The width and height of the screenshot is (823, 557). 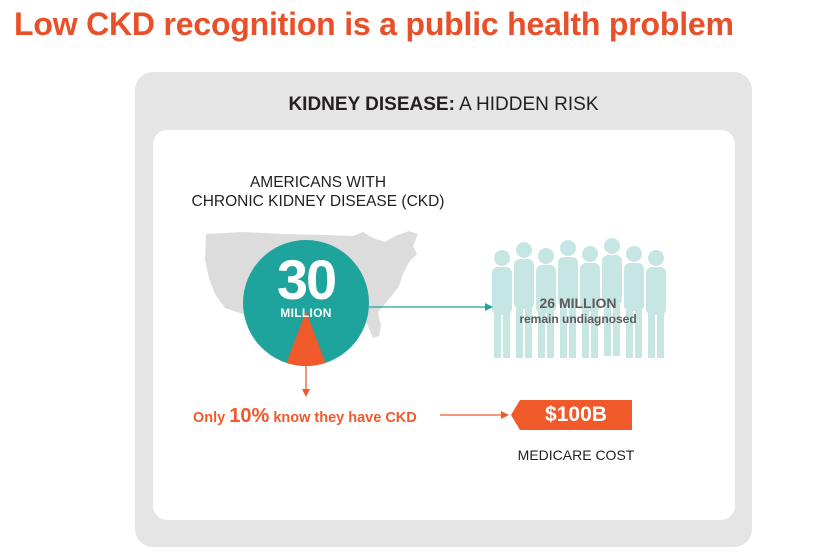 I want to click on heading-rest: A HIDDEN RISK, so click(x=526, y=104).